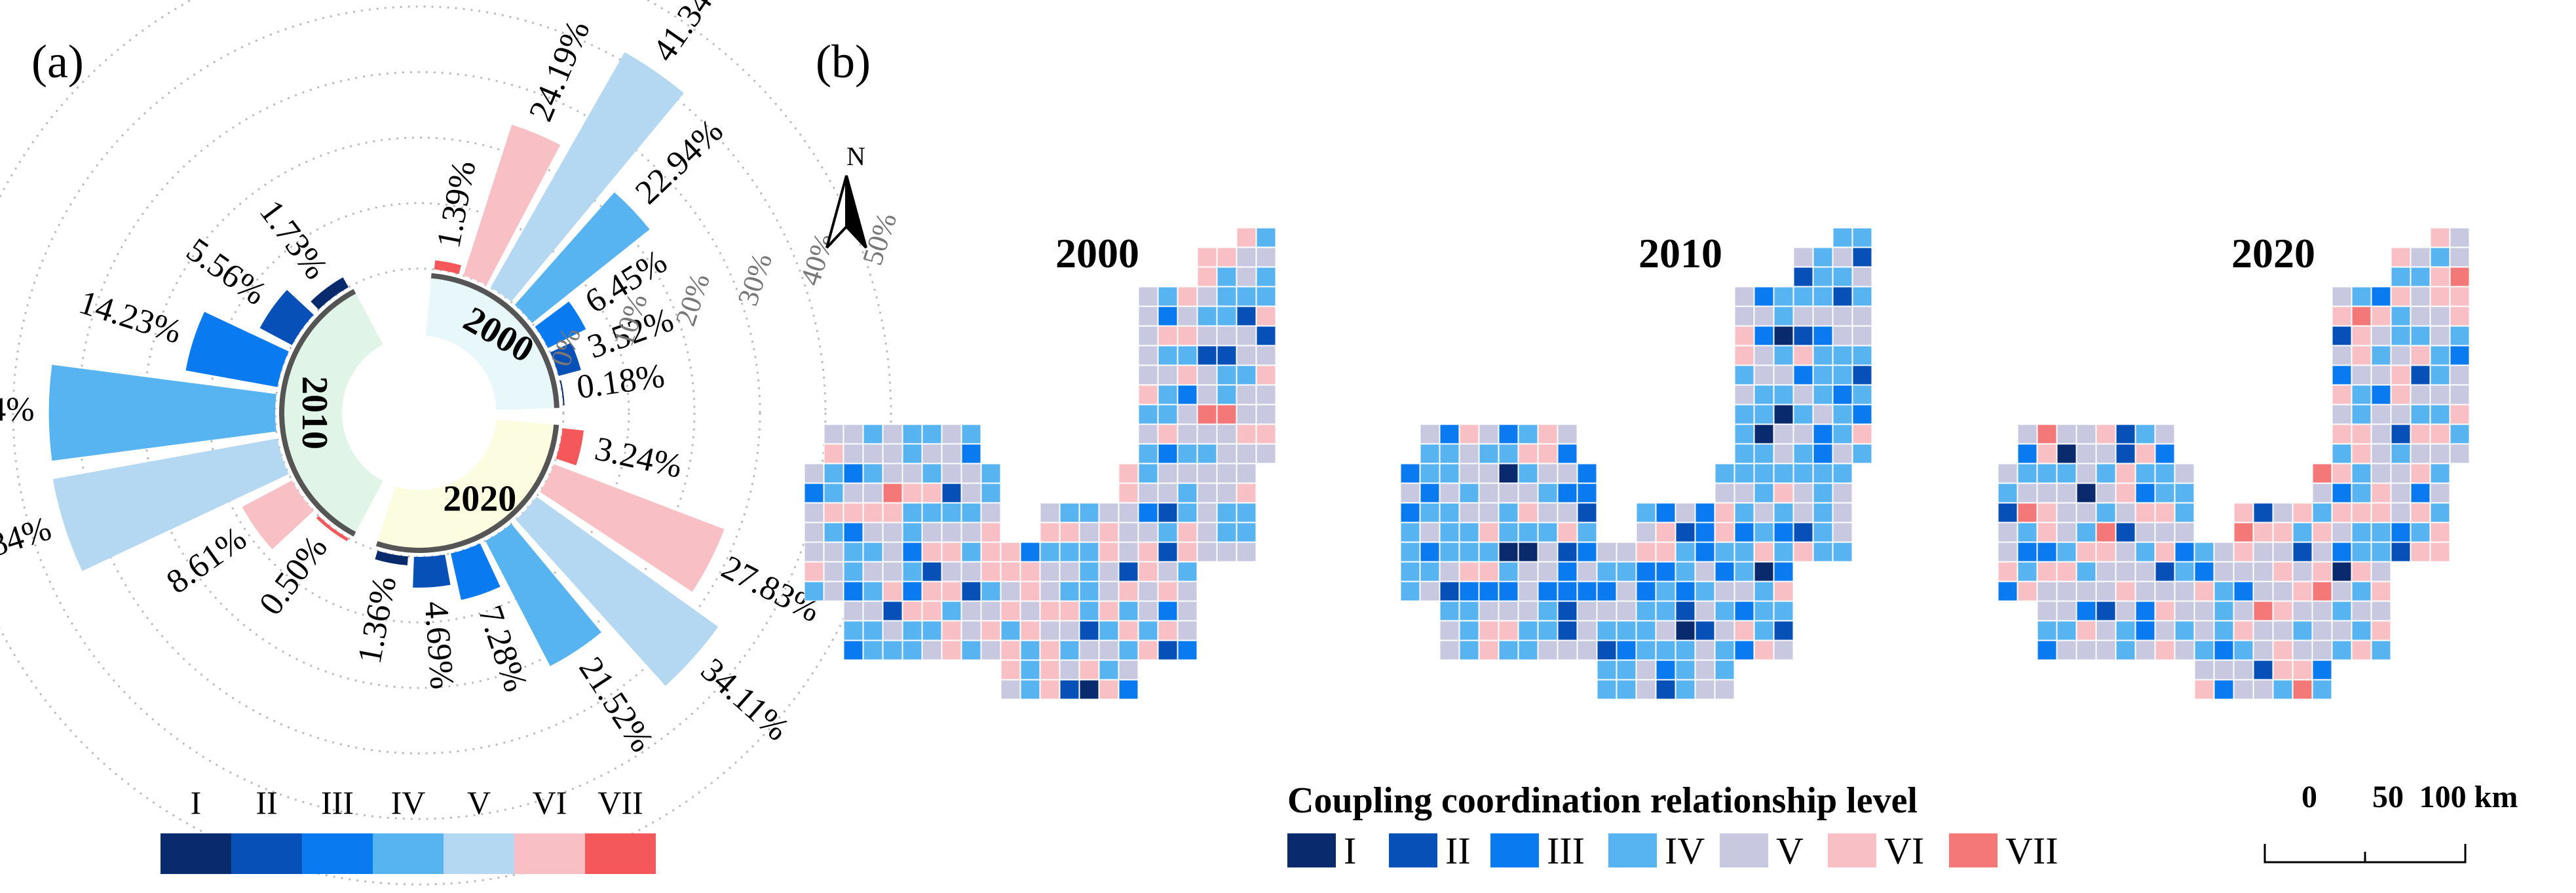 Image resolution: width=2576 pixels, height=893 pixels. What do you see at coordinates (560, 325) in the screenshot?
I see `bar-2000-III` at bounding box center [560, 325].